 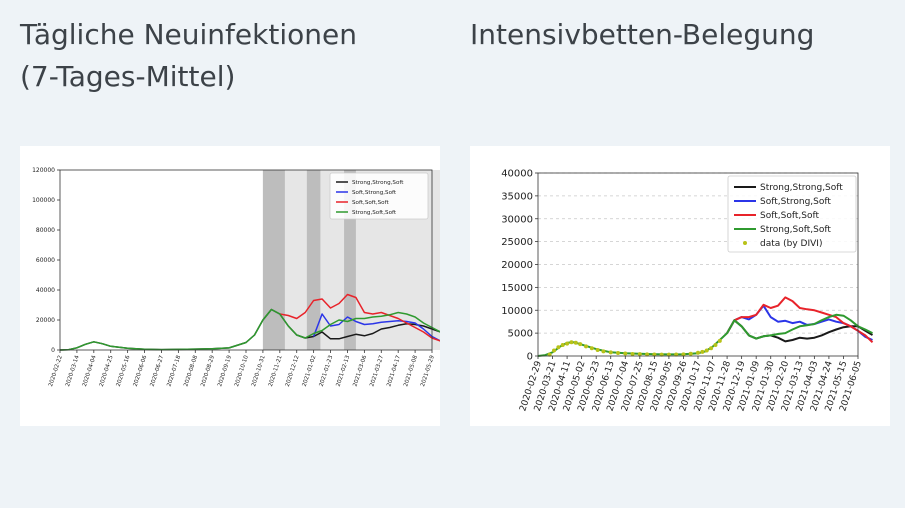 What do you see at coordinates (517, 242) in the screenshot?
I see `y-tick-label: 25000` at bounding box center [517, 242].